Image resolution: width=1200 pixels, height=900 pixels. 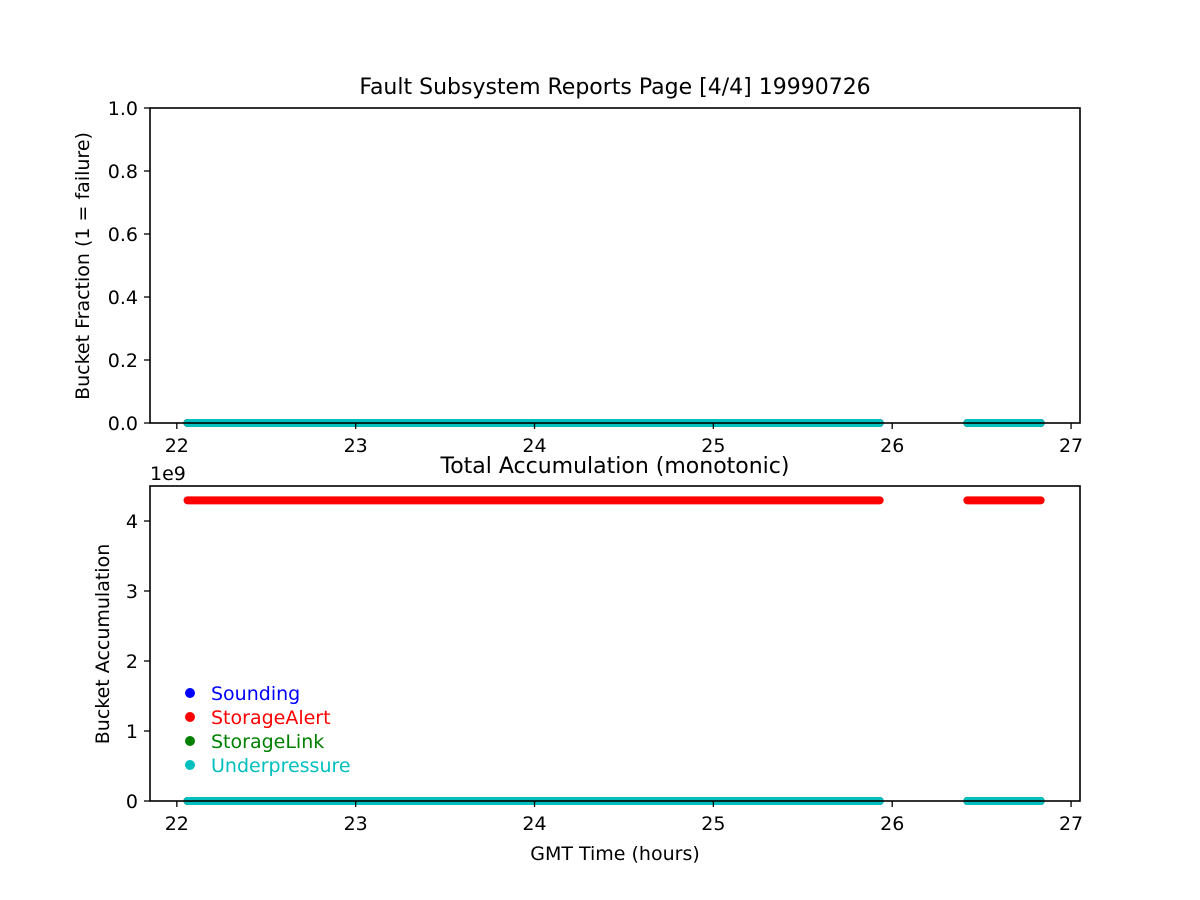 What do you see at coordinates (255, 694) in the screenshot?
I see `legend-label-sounding: Sounding` at bounding box center [255, 694].